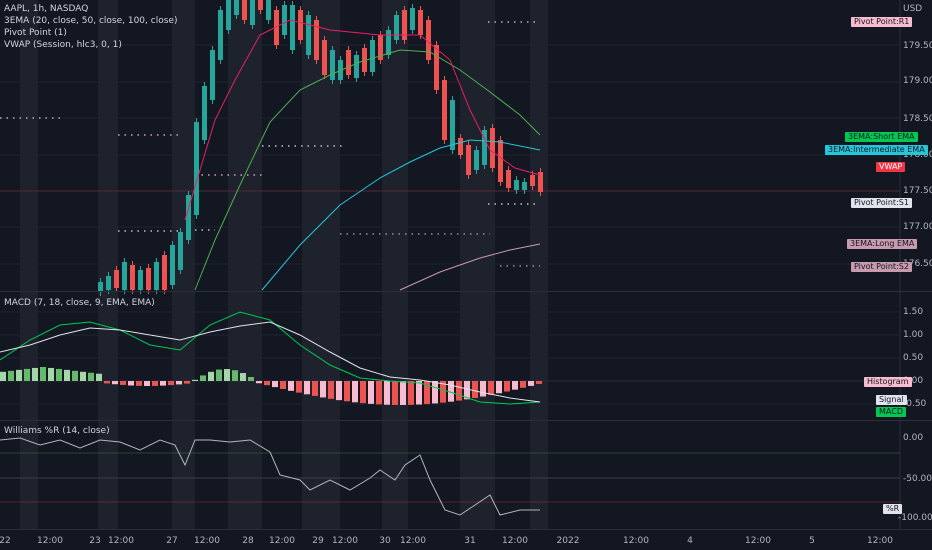  Describe the element at coordinates (882, 244) in the screenshot. I see `long-ema-tag: 3EMA:Long EMA` at that location.